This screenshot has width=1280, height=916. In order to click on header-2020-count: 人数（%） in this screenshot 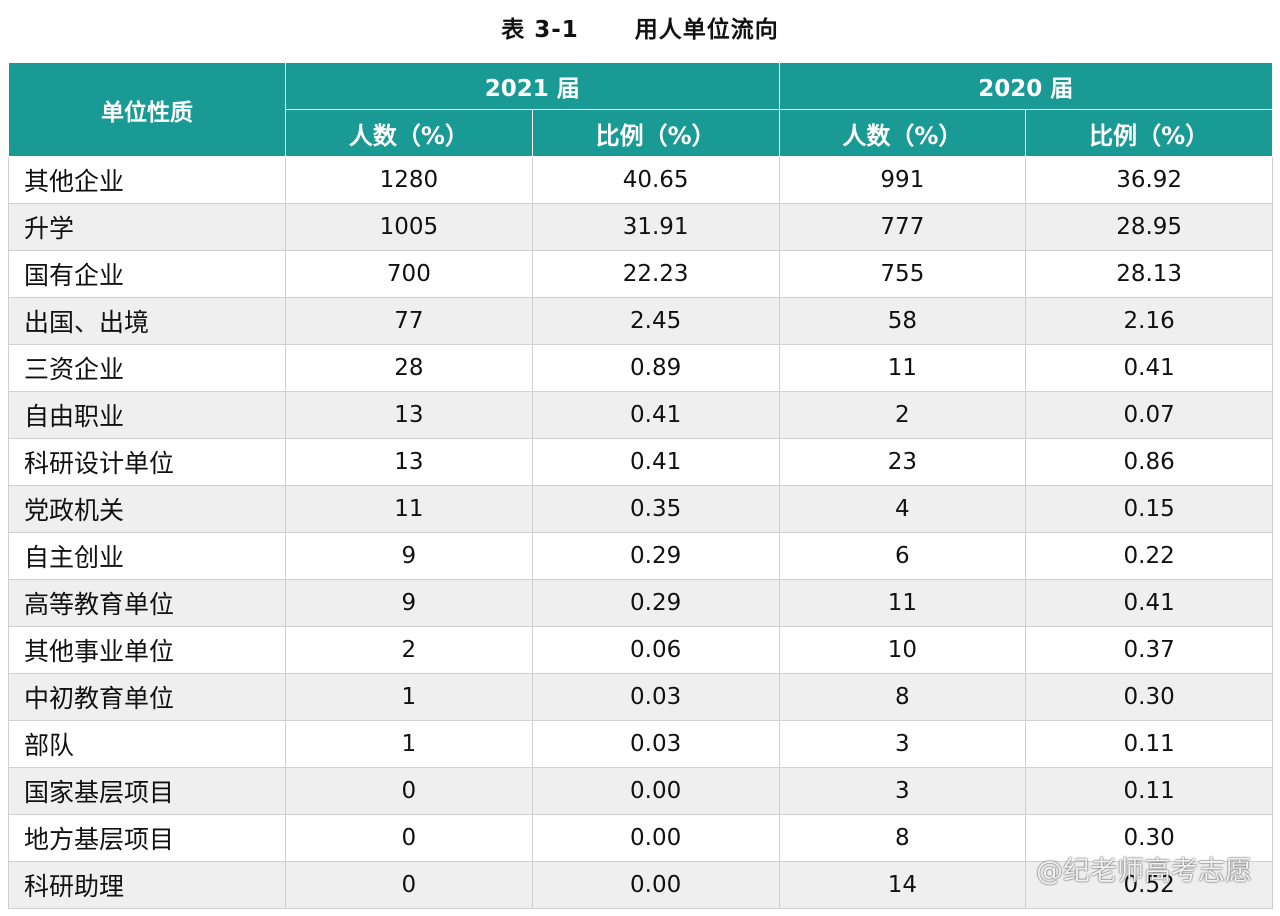, I will do `click(902, 133)`.